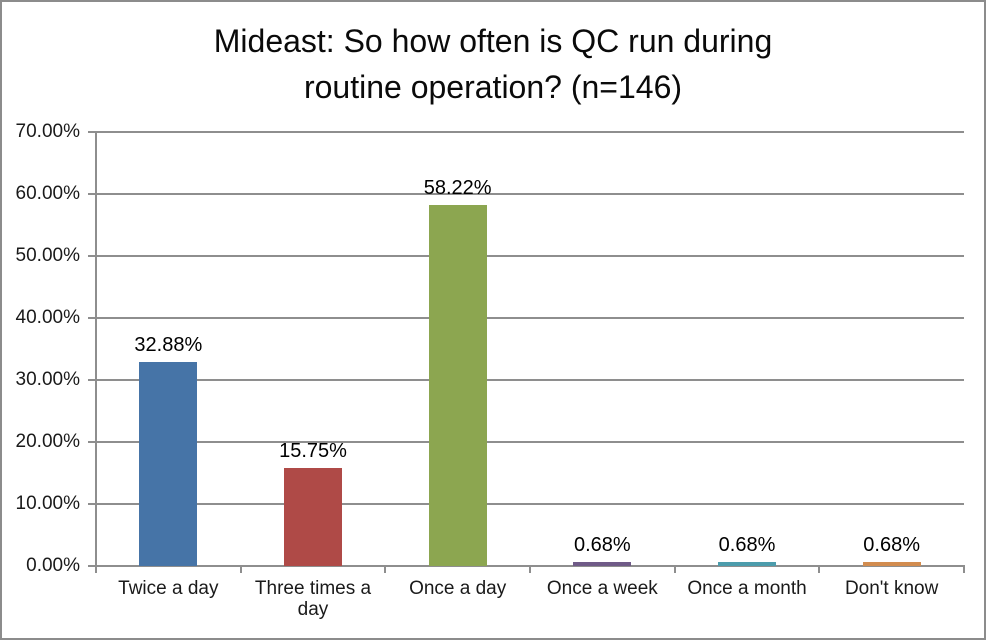  What do you see at coordinates (313, 599) in the screenshot?
I see `x-category-label: Three times a day` at bounding box center [313, 599].